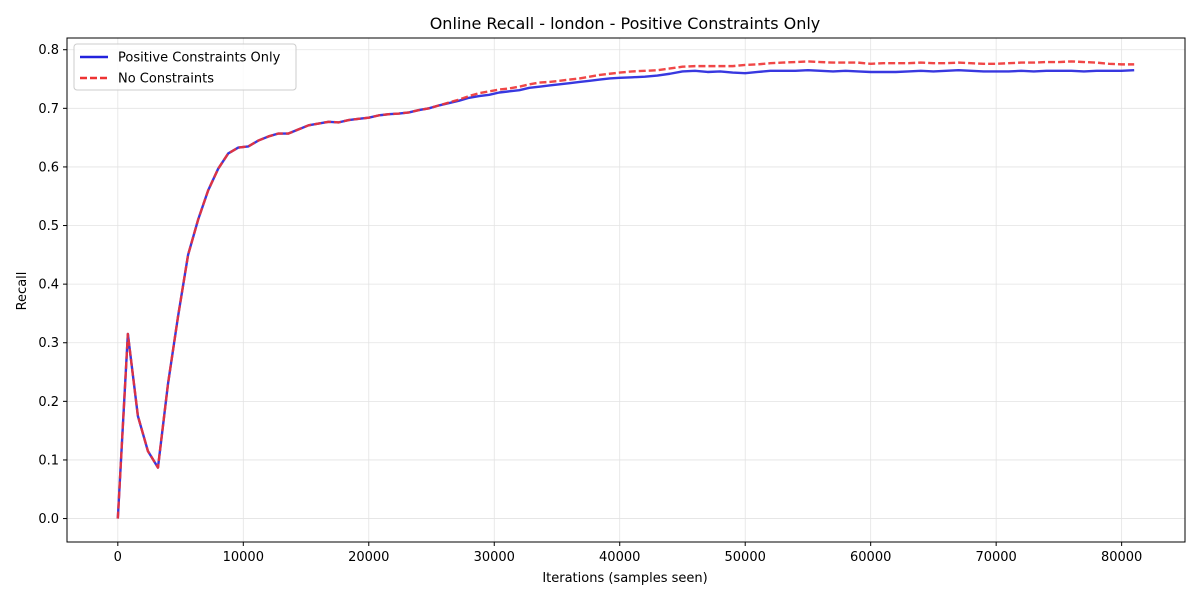 The width and height of the screenshot is (1200, 600). What do you see at coordinates (48, 109) in the screenshot?
I see `y-tick-label: 0.7` at bounding box center [48, 109].